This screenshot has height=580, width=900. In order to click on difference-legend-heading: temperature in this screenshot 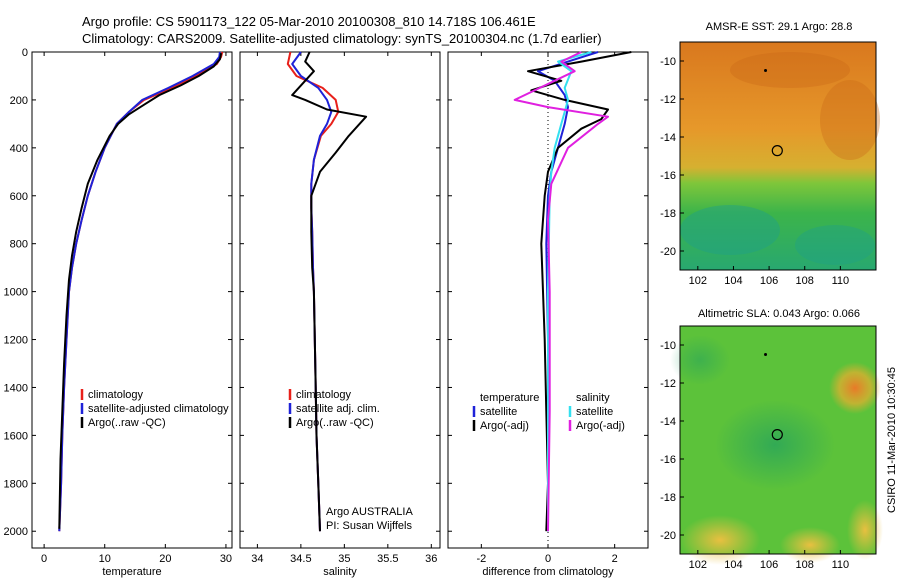, I will do `click(509, 398)`.